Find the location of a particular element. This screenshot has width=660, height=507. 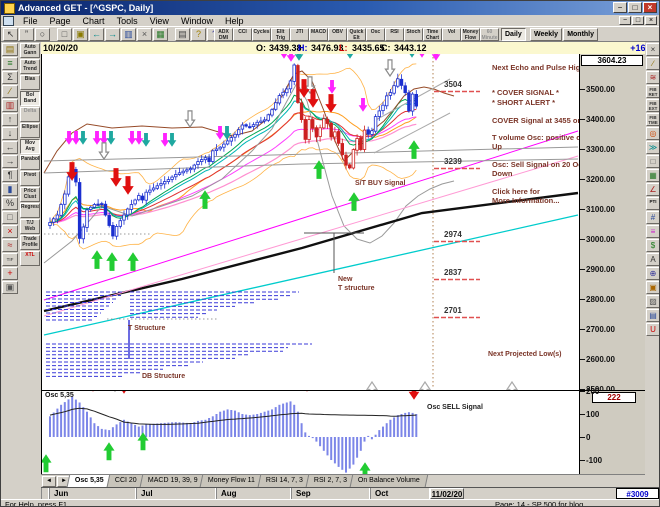

copy-page-icon: ▥ is located at coordinates (128, 34).